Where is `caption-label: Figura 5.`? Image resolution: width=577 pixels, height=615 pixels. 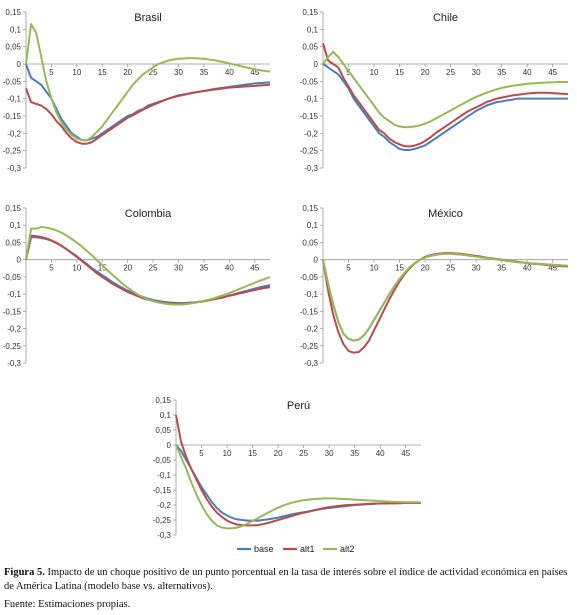
caption-label: Figura 5. is located at coordinates (24, 572).